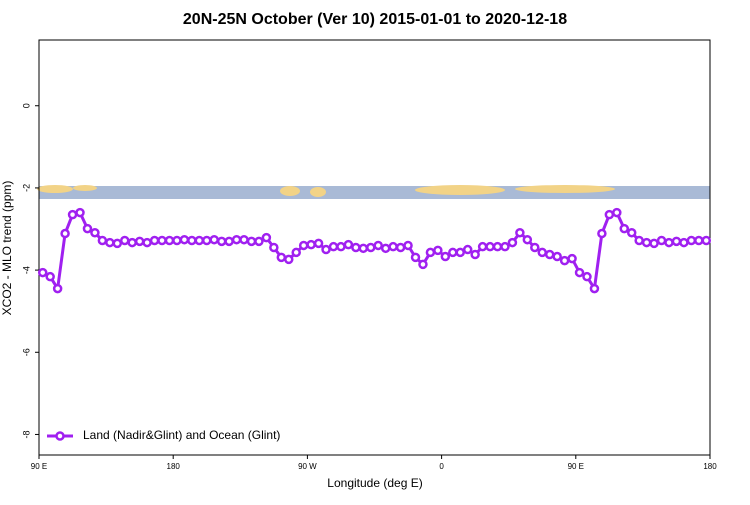 This screenshot has width=750, height=505. What do you see at coordinates (307, 466) in the screenshot?
I see `x-tick-label: 90 W` at bounding box center [307, 466].